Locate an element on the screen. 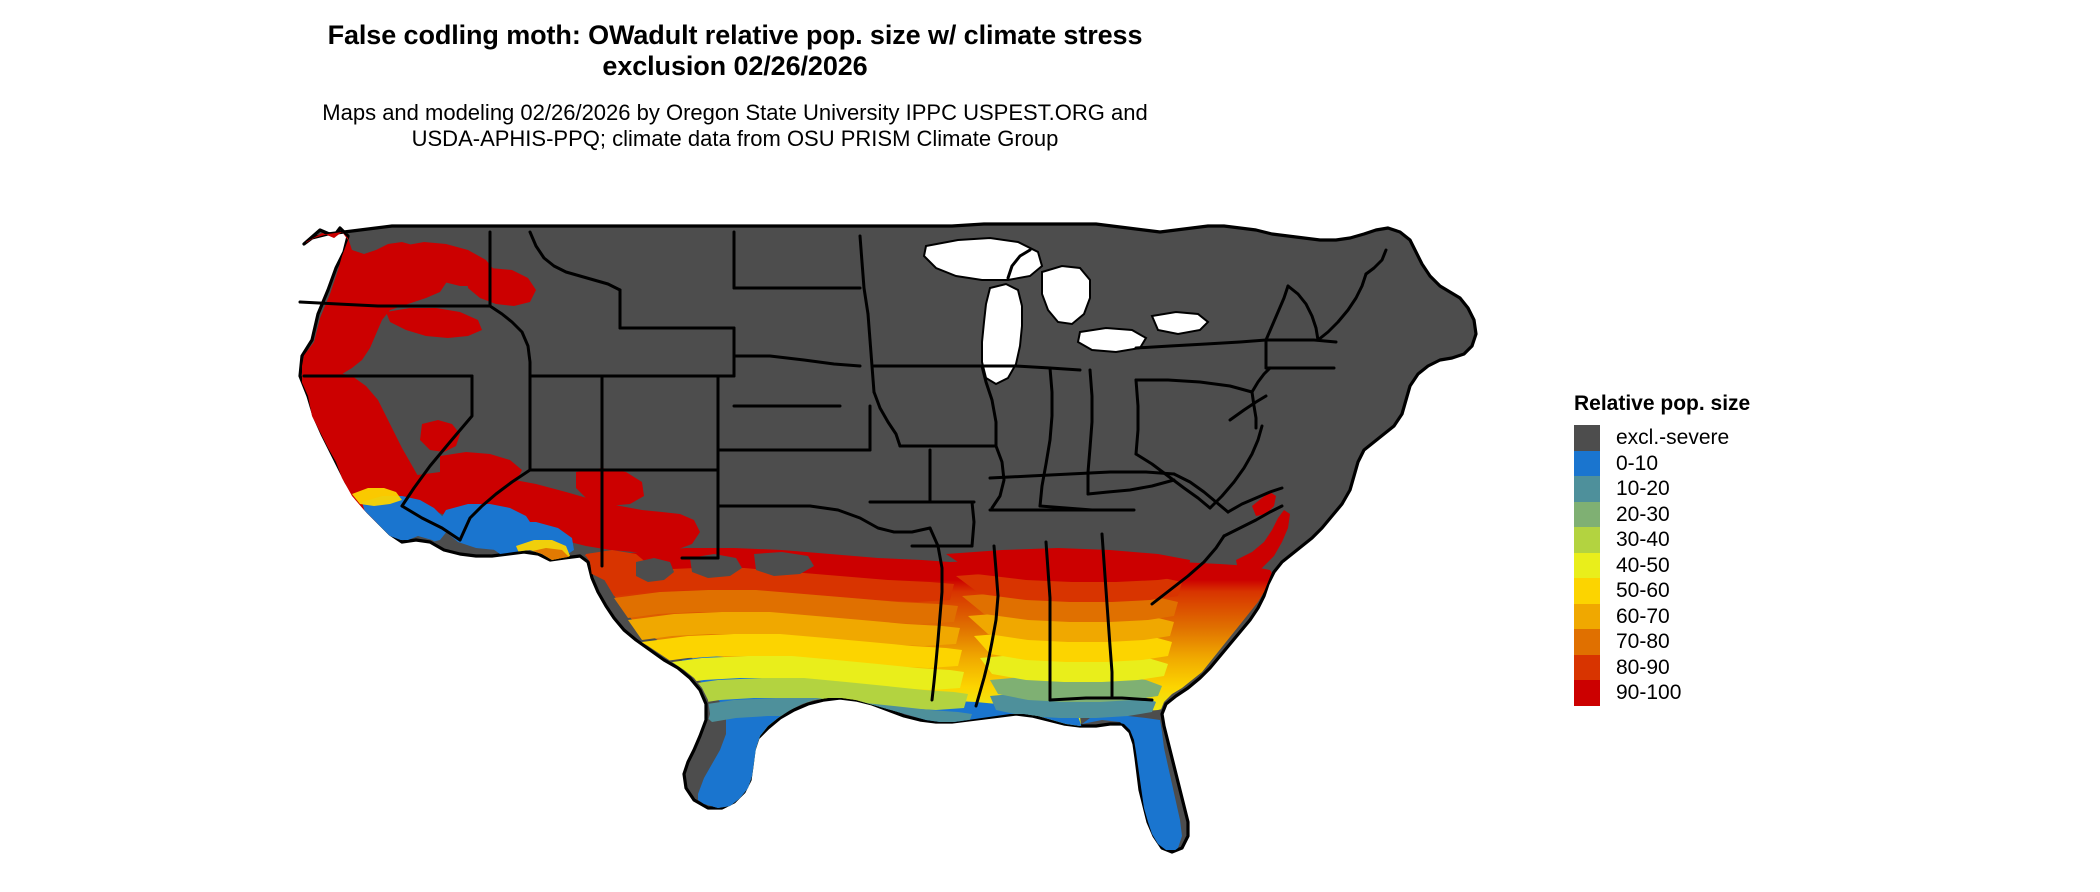 The image size is (2100, 892). border-nc-va is located at coordinates (1255, 500).